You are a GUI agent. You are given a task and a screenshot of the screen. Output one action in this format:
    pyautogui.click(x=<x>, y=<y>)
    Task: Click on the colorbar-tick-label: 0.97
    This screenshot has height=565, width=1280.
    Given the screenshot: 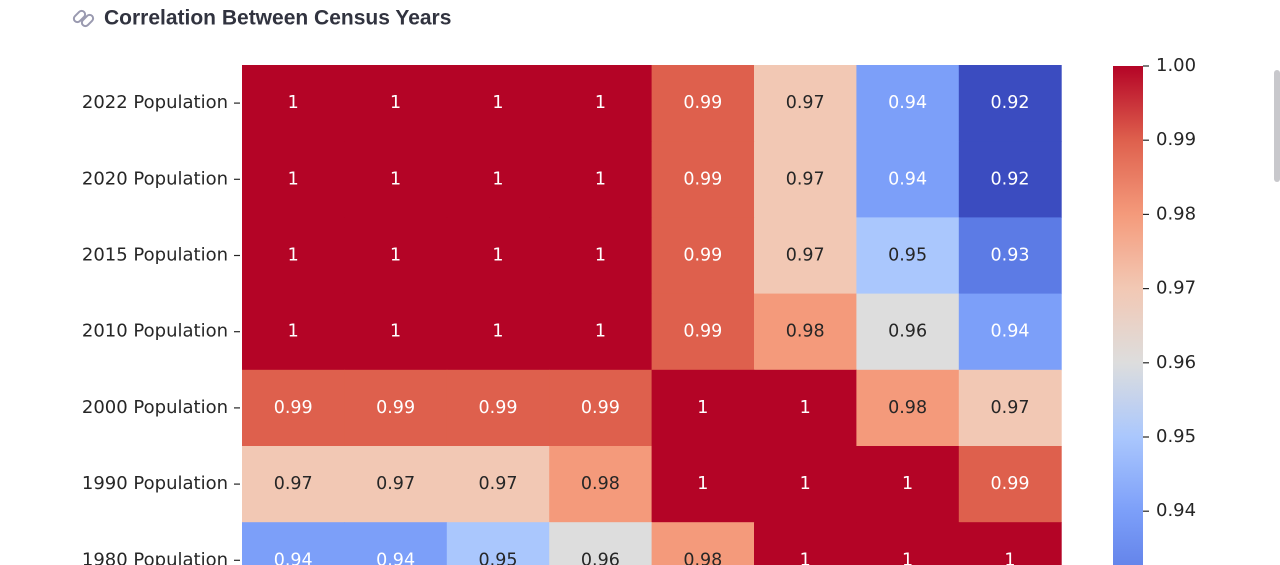 What is the action you would take?
    pyautogui.click(x=1176, y=288)
    